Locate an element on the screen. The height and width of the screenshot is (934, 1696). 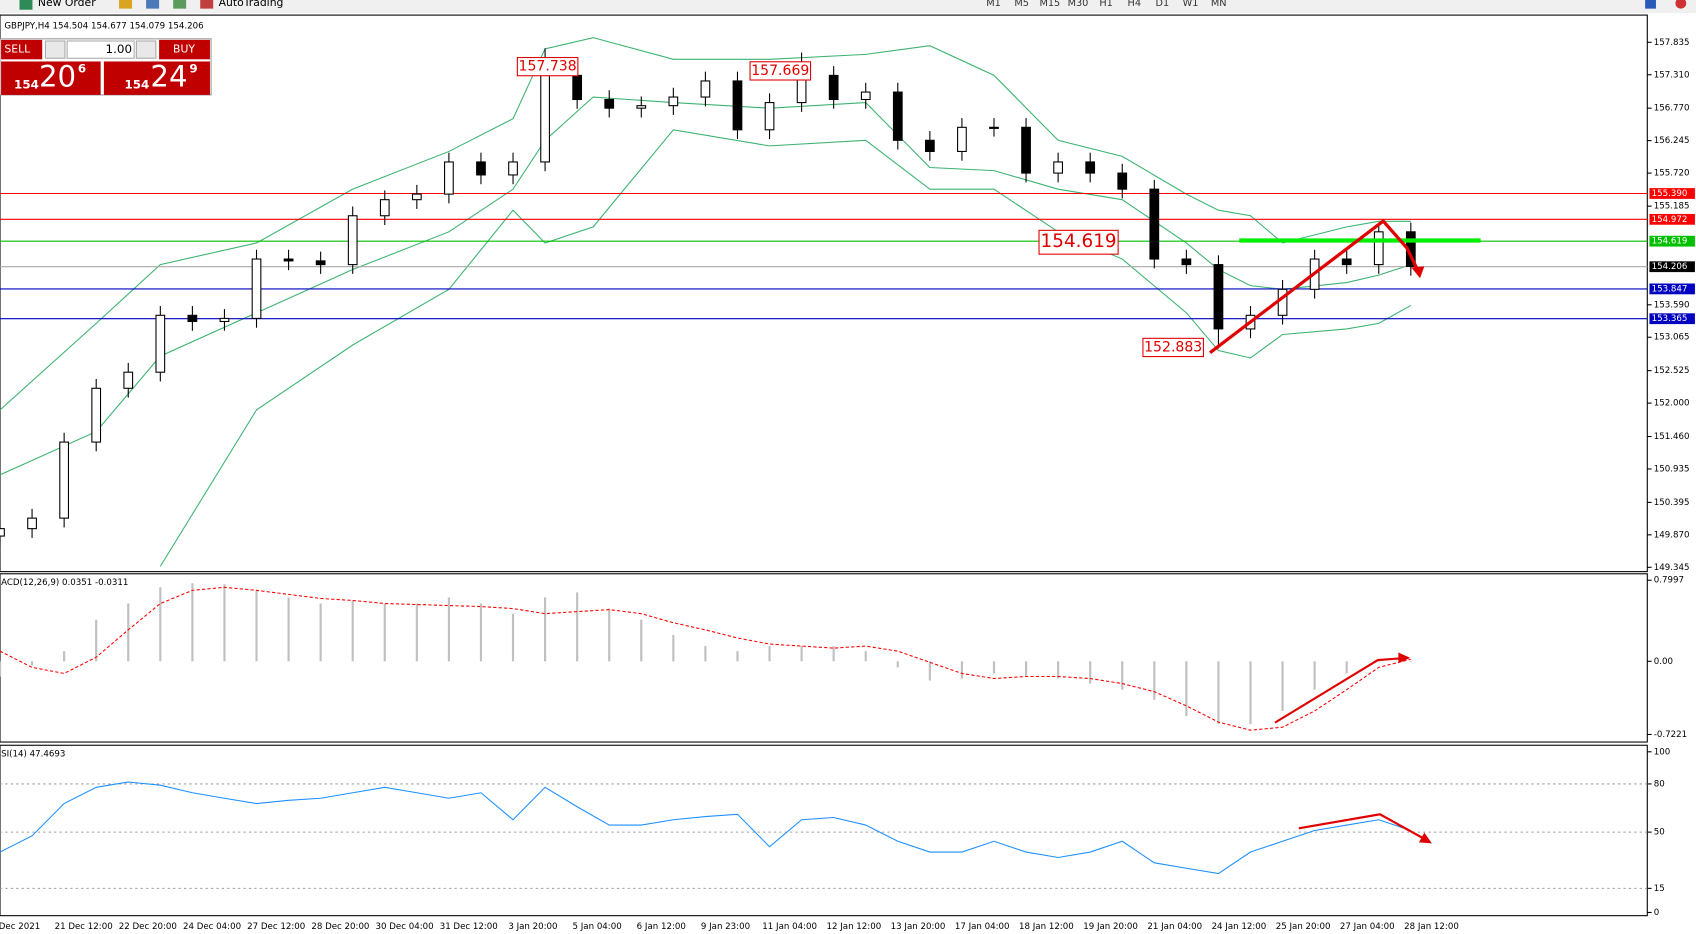
lot-input is located at coordinates (100, 49).